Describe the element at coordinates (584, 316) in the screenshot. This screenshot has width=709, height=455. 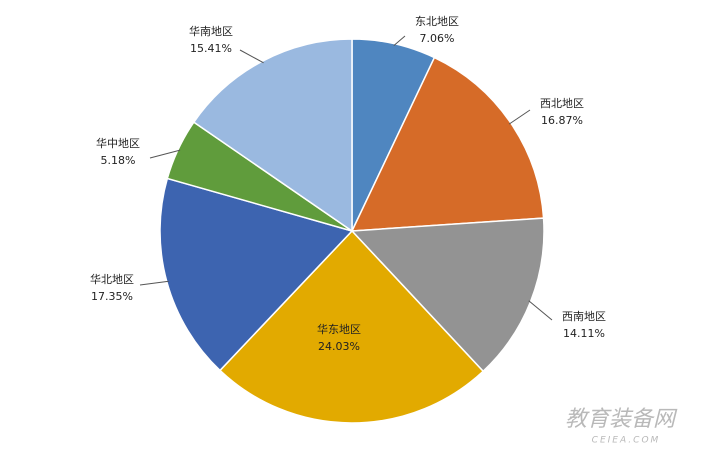
I see `slice-label: 西南地区` at that location.